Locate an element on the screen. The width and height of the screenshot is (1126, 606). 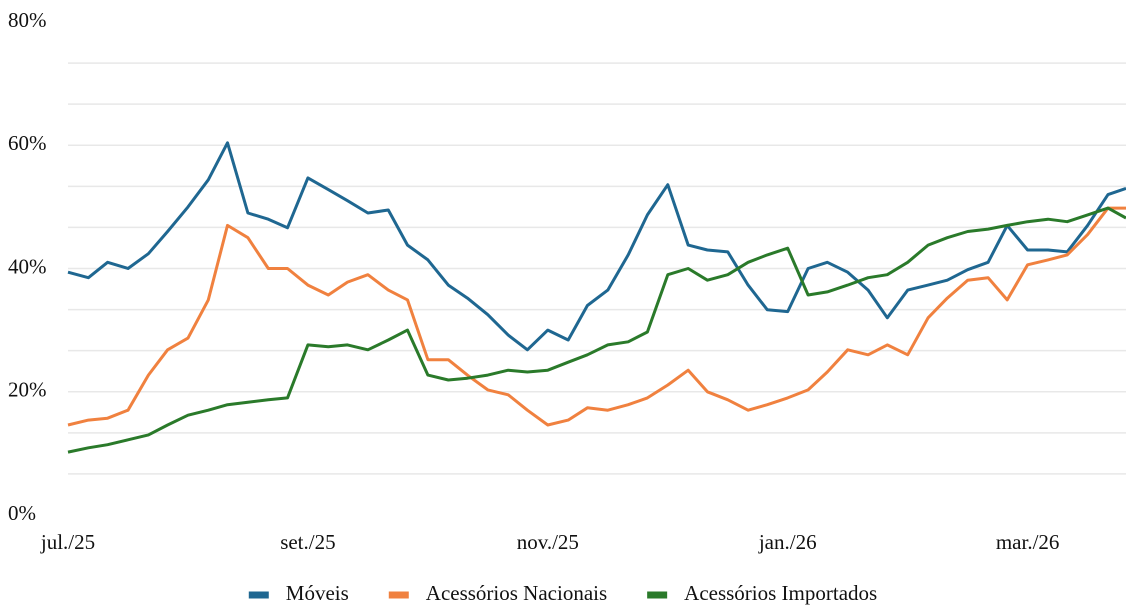
legend-label: Móveis is located at coordinates (317, 593).